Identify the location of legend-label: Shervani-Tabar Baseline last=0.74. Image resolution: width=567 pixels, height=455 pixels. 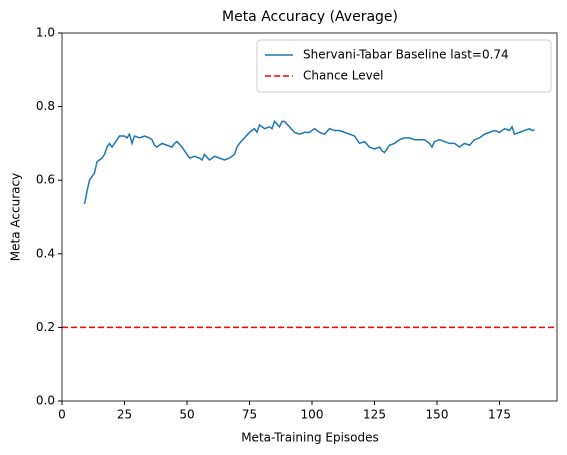
(406, 55).